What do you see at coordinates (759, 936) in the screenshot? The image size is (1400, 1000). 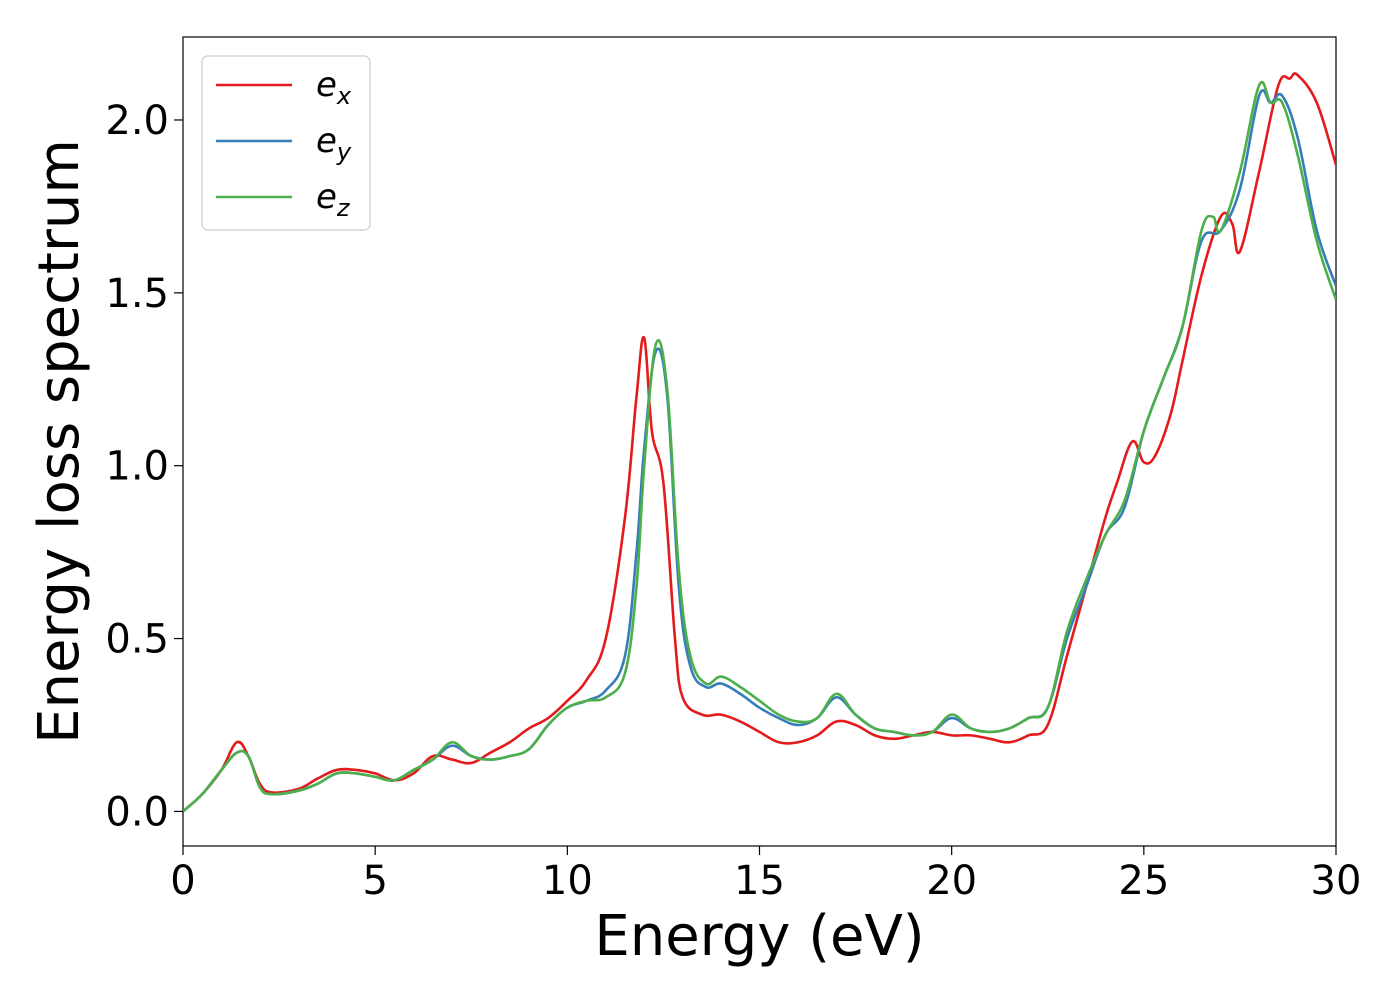 I see `x-axis-title: Energy (eV)` at bounding box center [759, 936].